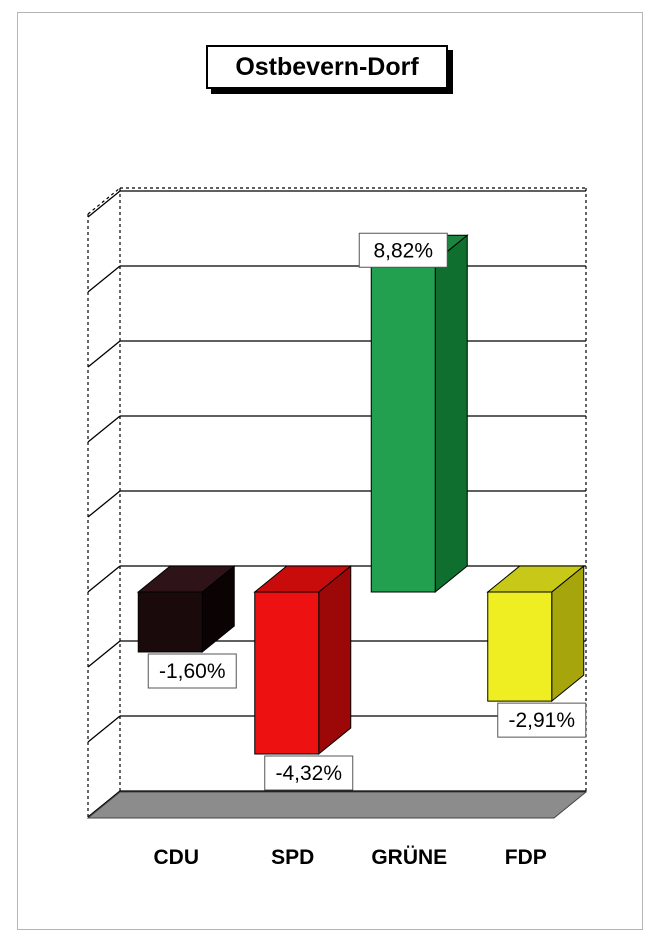  What do you see at coordinates (177, 857) in the screenshot?
I see `category-label-cdu: CDU` at bounding box center [177, 857].